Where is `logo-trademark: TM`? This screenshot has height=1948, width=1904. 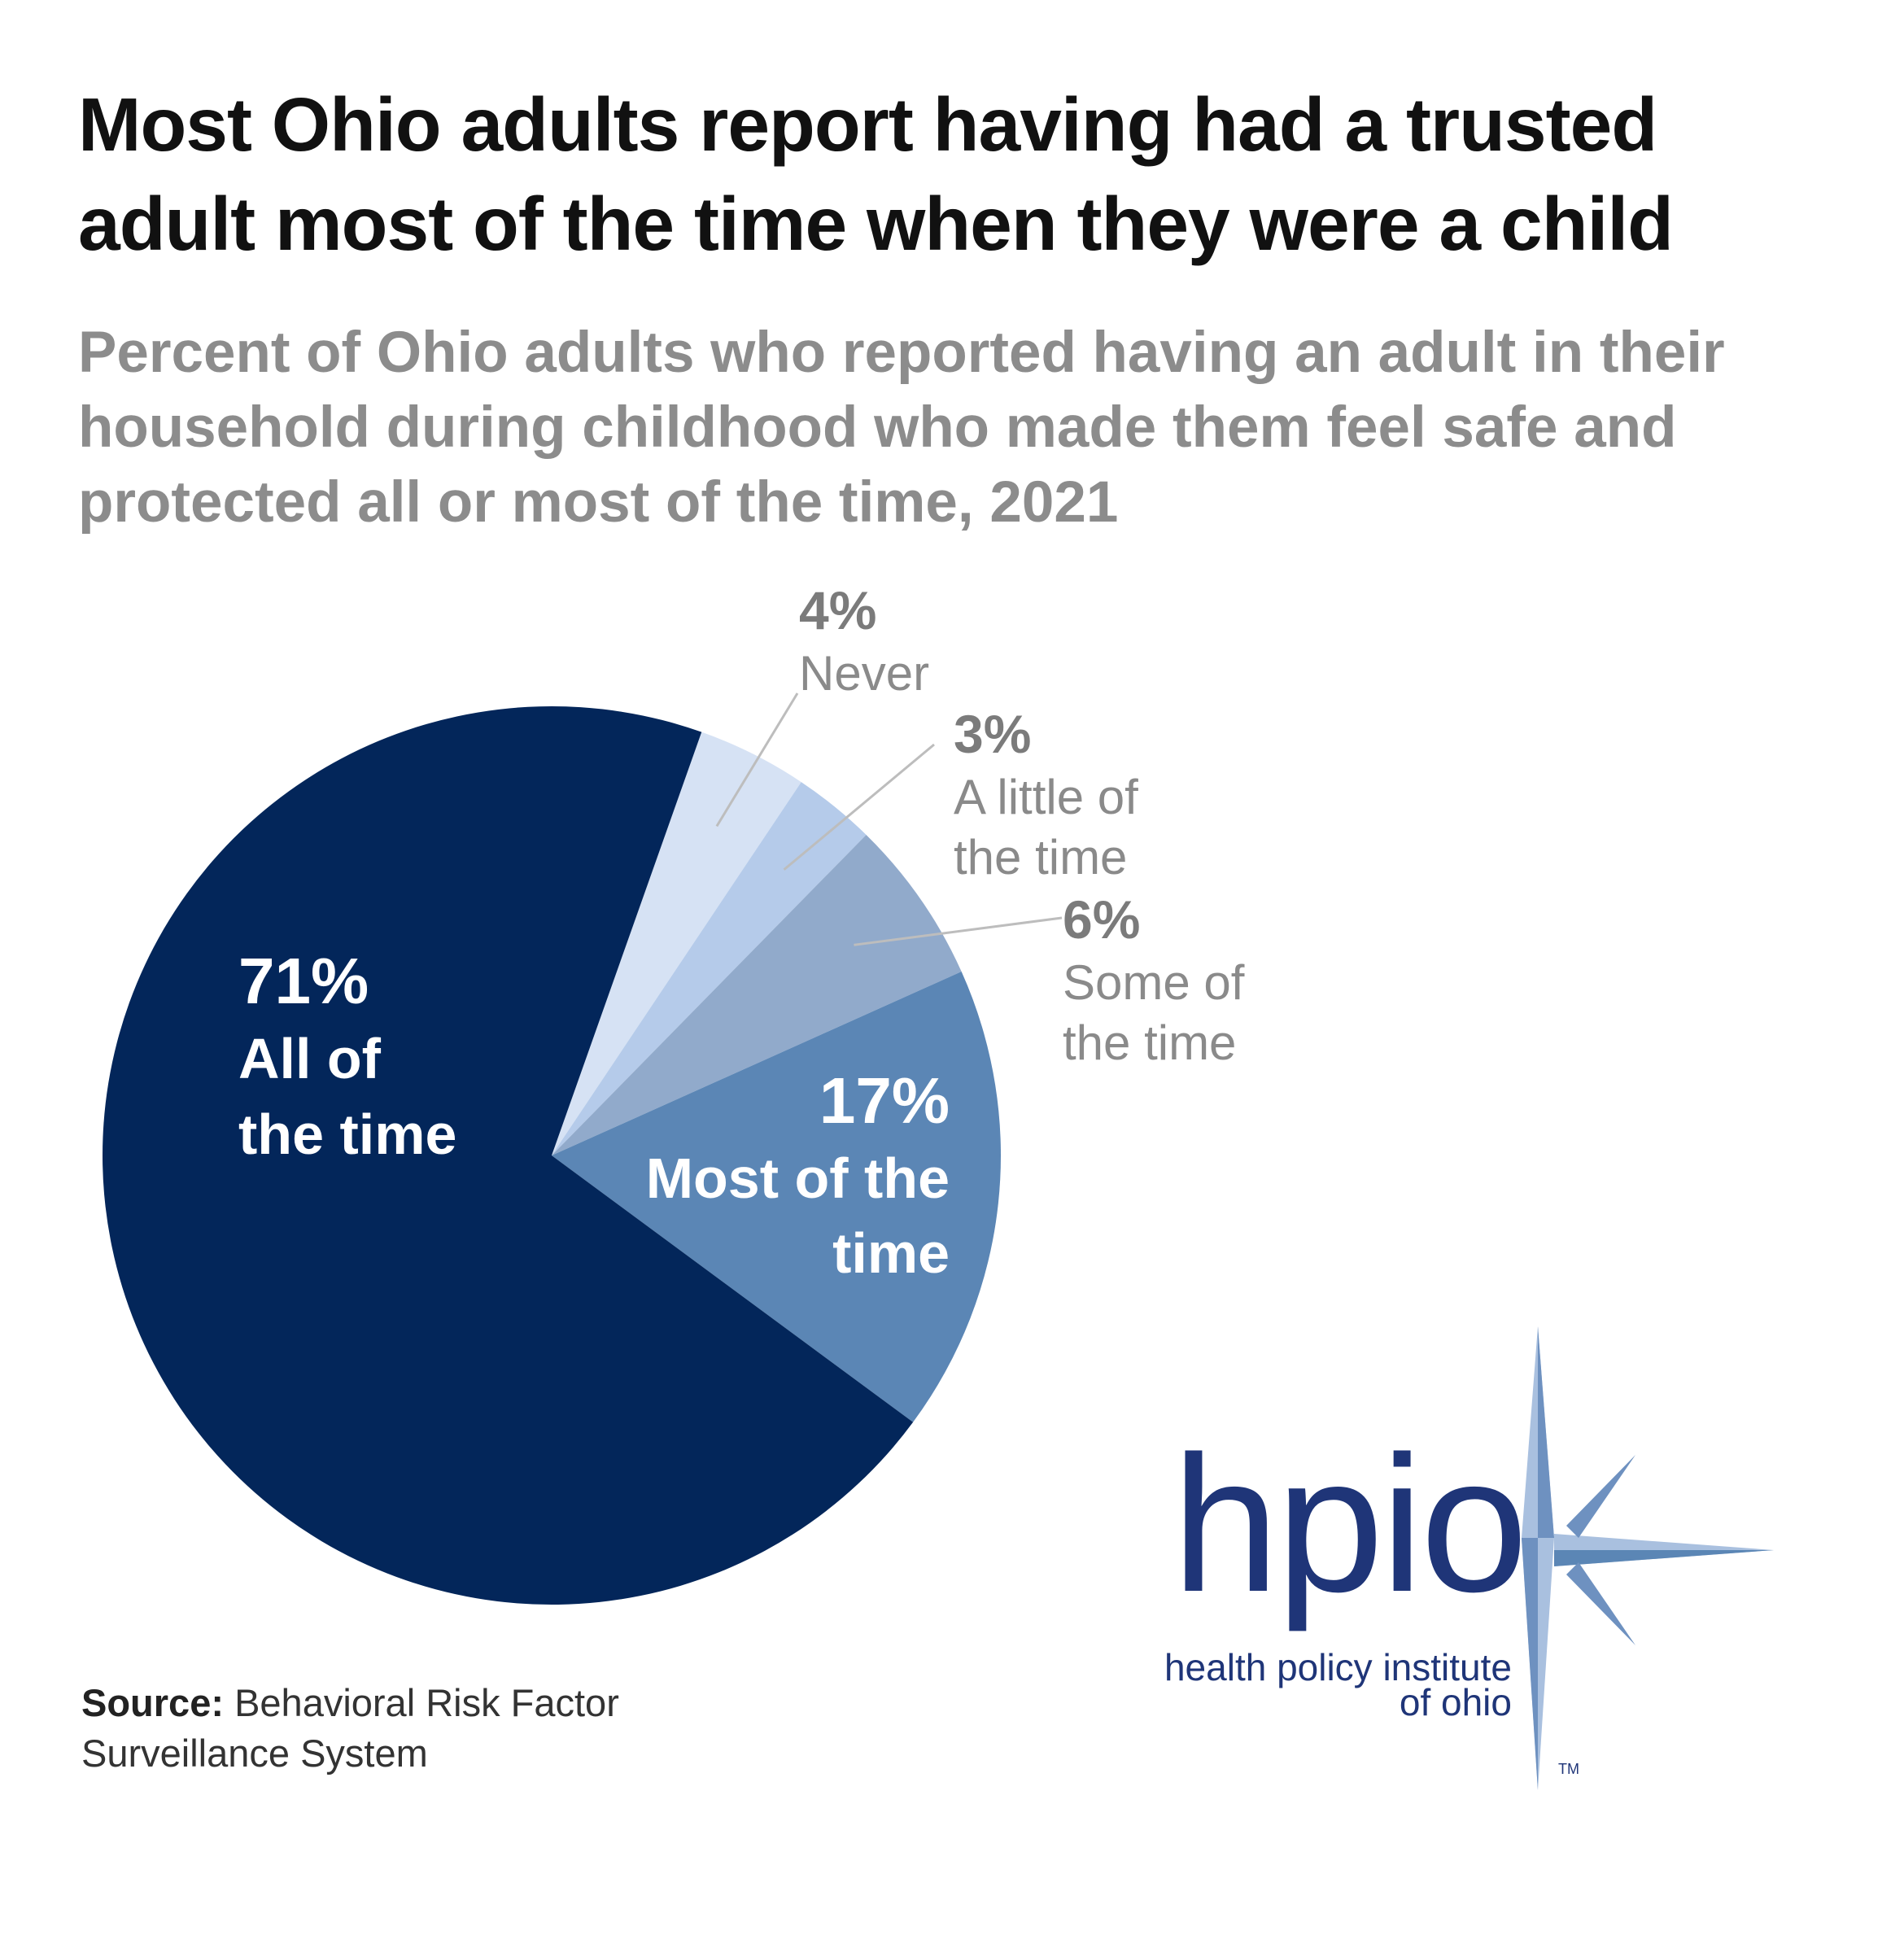
logo-trademark: TM is located at coordinates (1568, 1769).